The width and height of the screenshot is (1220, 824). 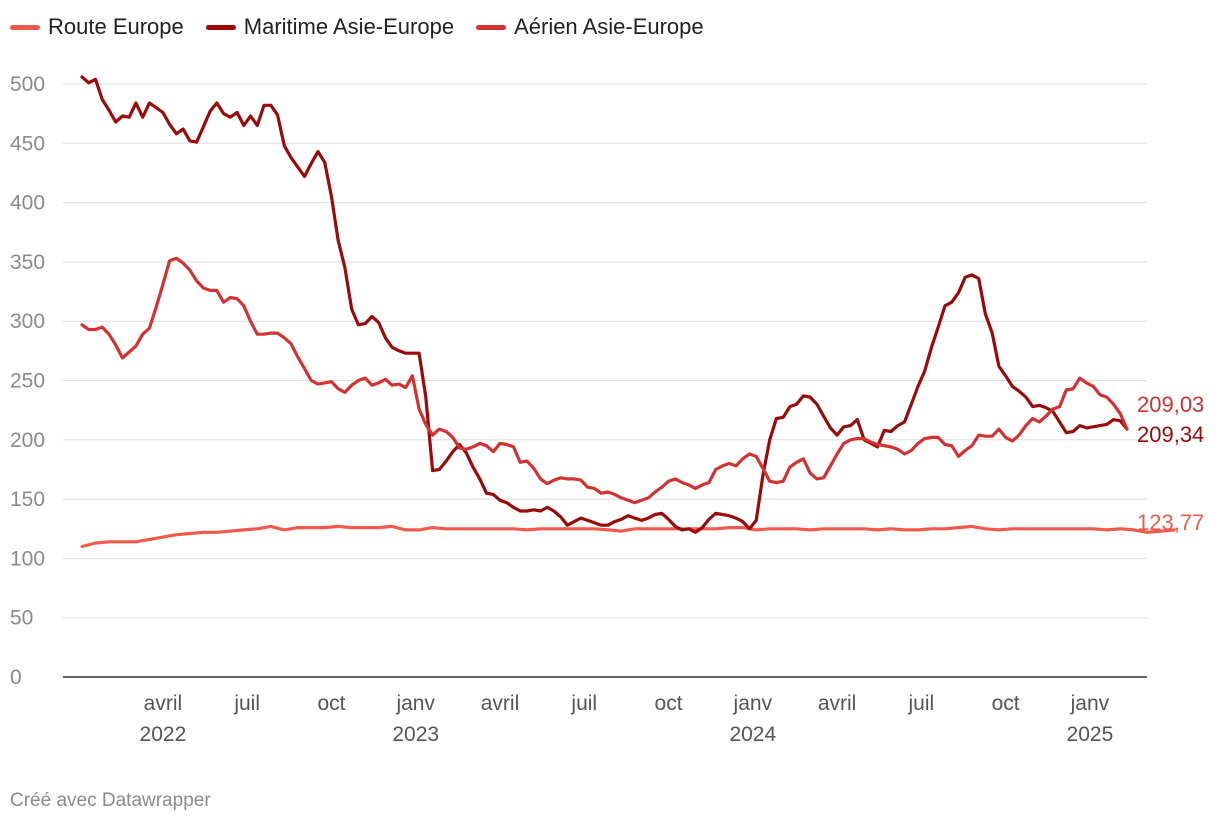 I want to click on legend-item-route-europe: Route Europe, so click(x=97, y=27).